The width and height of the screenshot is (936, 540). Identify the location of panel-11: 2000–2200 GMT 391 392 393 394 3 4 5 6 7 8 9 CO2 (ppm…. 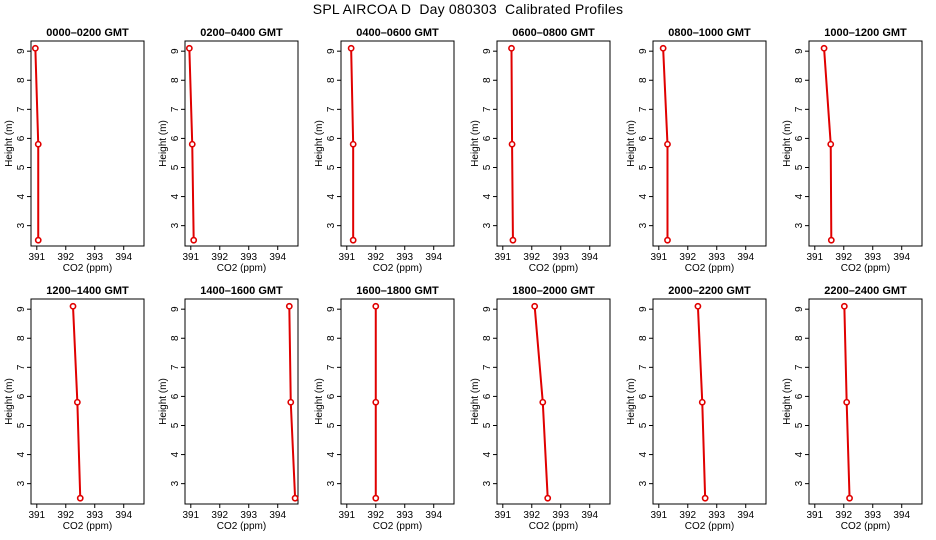
(696, 408).